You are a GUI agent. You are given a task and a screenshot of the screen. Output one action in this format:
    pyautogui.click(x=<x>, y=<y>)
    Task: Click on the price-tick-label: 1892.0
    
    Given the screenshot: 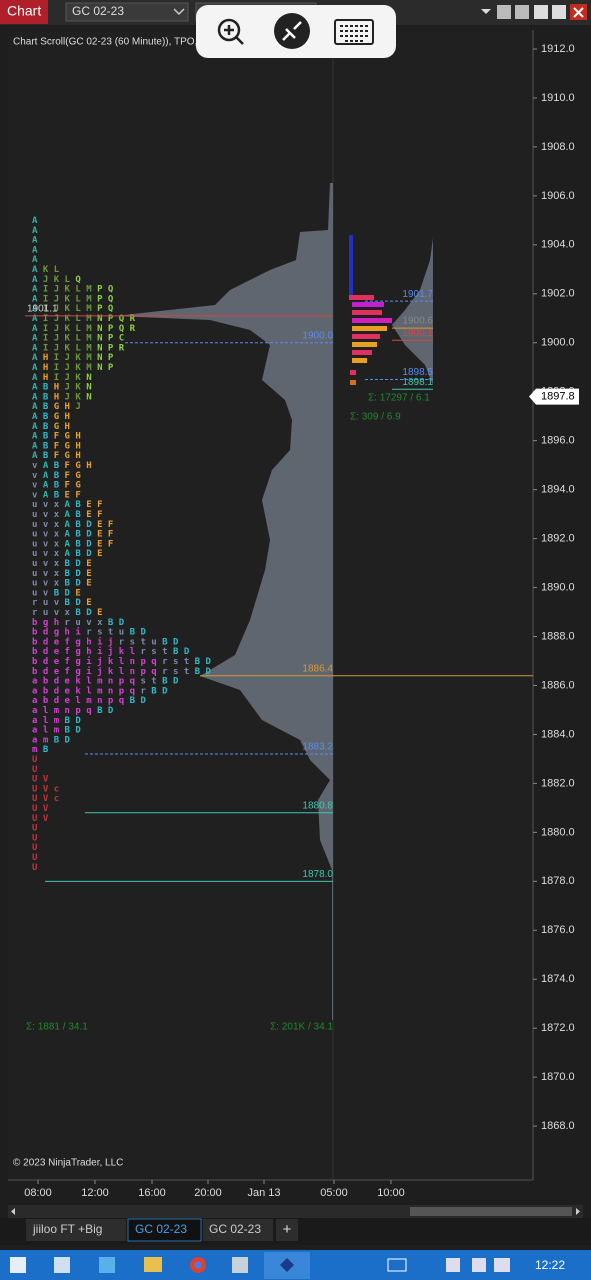 What is the action you would take?
    pyautogui.click(x=558, y=539)
    